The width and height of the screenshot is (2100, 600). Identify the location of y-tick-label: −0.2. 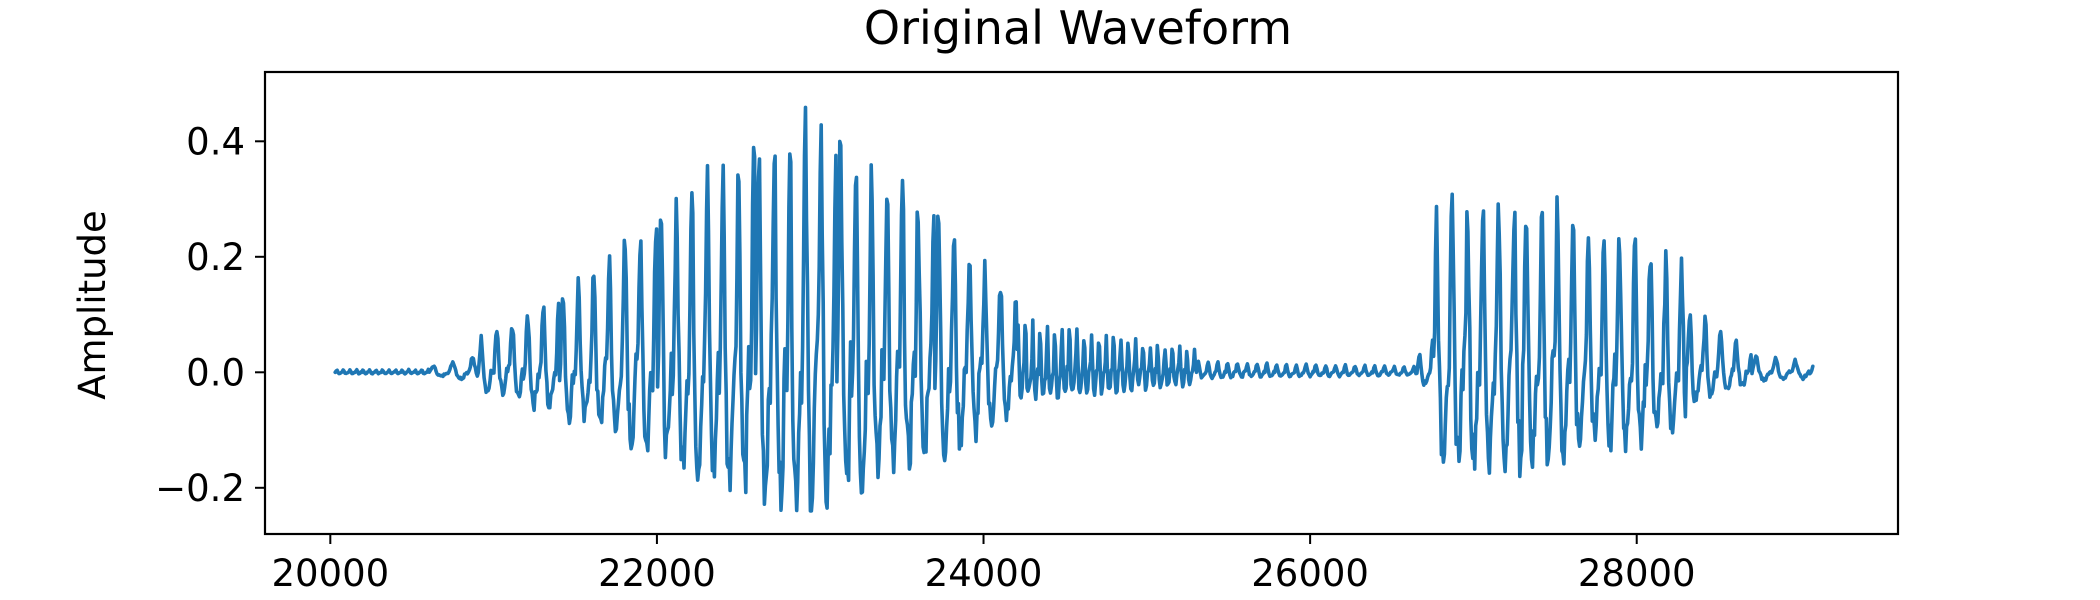
(200, 488).